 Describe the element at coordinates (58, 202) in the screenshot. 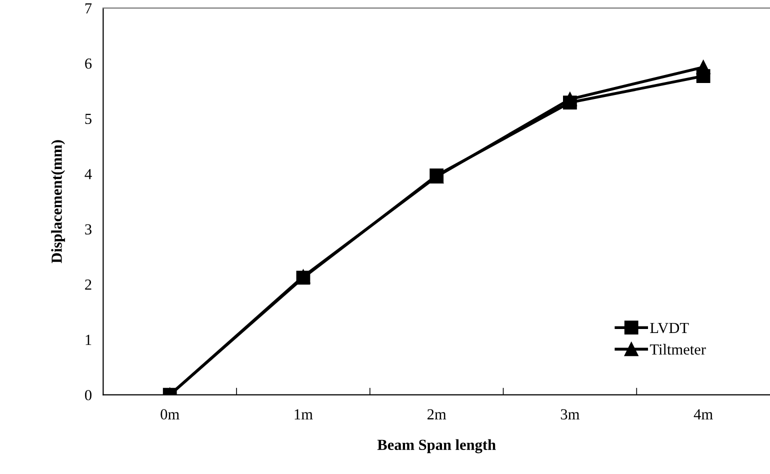

I see `y-axis-title: Displacement(mm)` at that location.